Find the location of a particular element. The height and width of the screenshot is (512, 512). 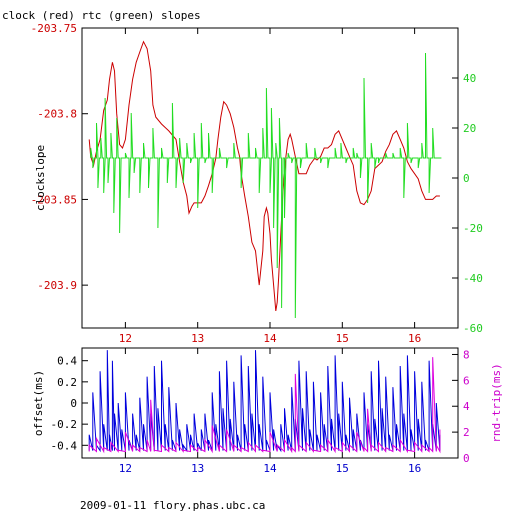

bottom-y-tick-label: -0.2 is located at coordinates (64, 424).